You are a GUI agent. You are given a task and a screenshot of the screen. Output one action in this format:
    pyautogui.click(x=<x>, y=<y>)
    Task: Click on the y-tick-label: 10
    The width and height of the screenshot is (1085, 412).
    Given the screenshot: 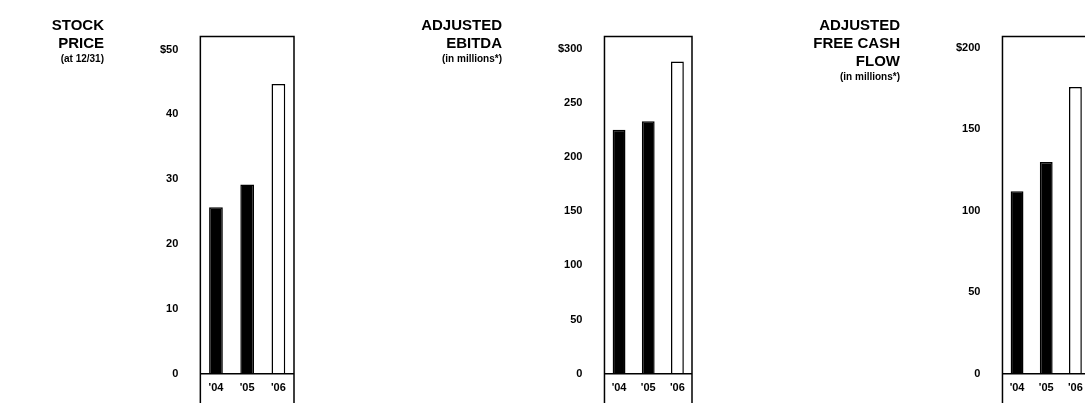 What is the action you would take?
    pyautogui.click(x=172, y=307)
    